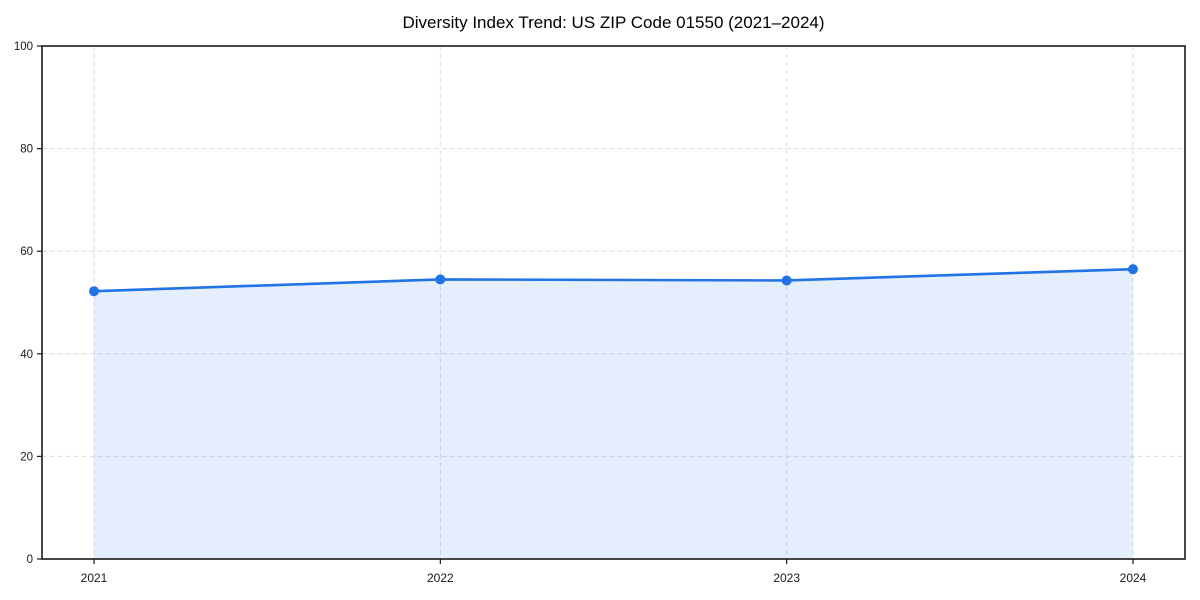 The width and height of the screenshot is (1200, 600). What do you see at coordinates (30, 560) in the screenshot?
I see `y-tick-label: 0` at bounding box center [30, 560].